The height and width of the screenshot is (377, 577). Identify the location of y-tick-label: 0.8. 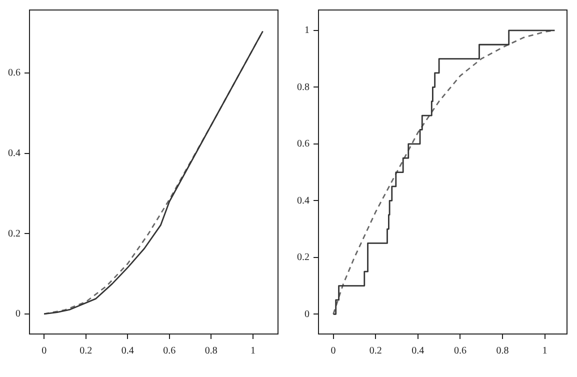
(303, 87).